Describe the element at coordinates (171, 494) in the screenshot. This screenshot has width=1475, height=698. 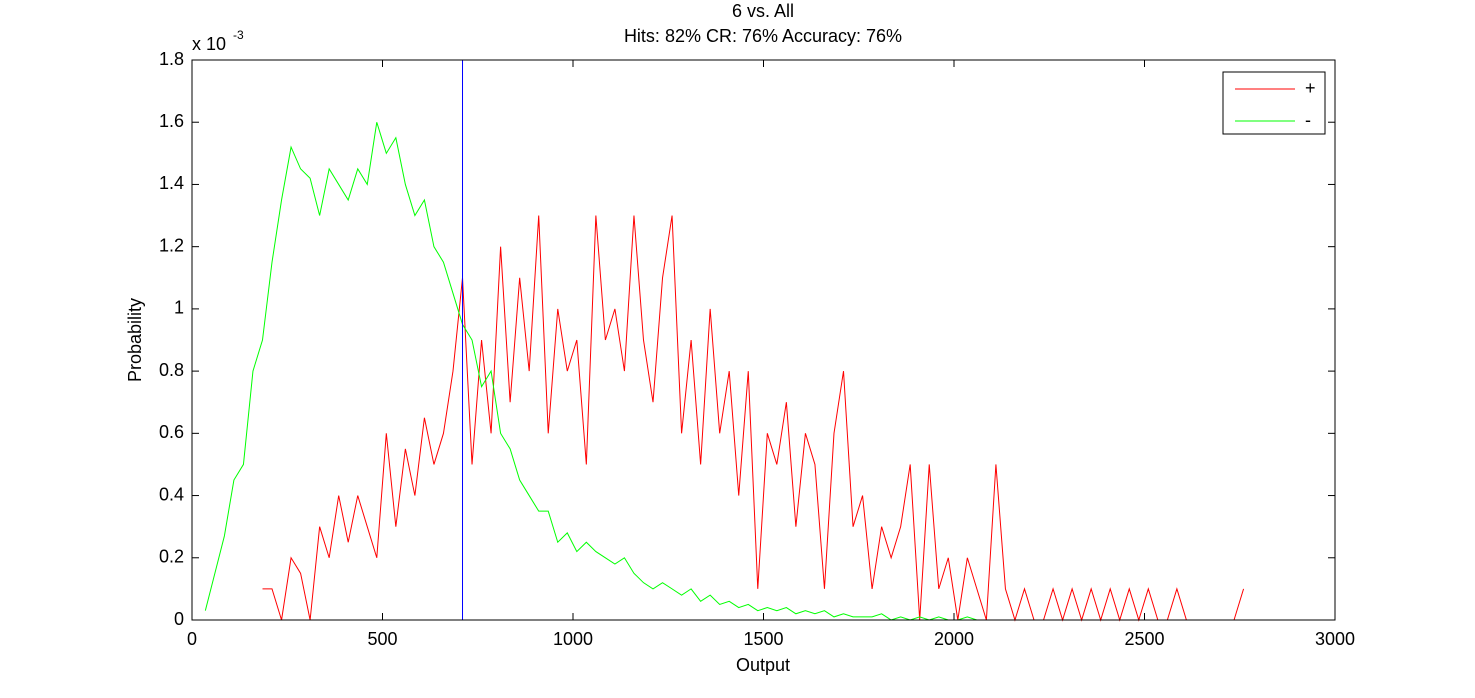
I see `y-tick-label: 0.4` at that location.